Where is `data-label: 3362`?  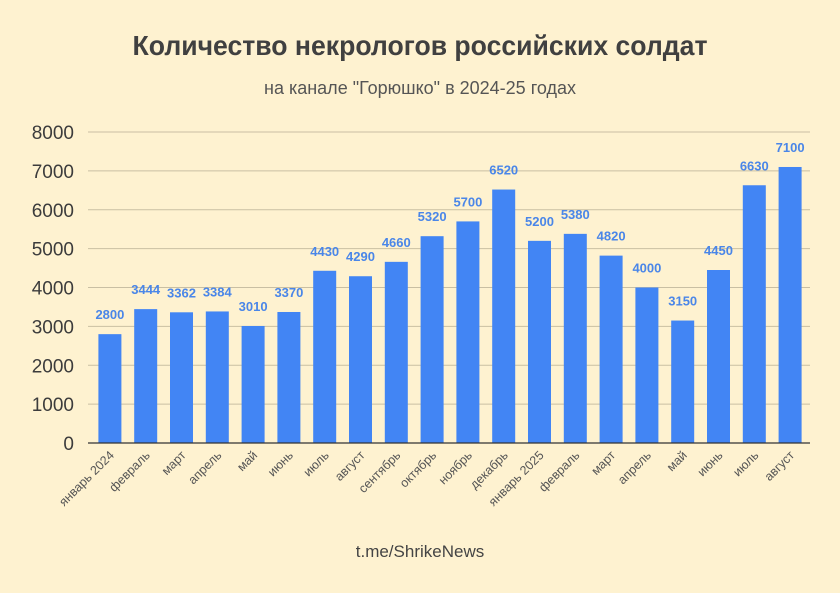
data-label: 3362 is located at coordinates (181, 292).